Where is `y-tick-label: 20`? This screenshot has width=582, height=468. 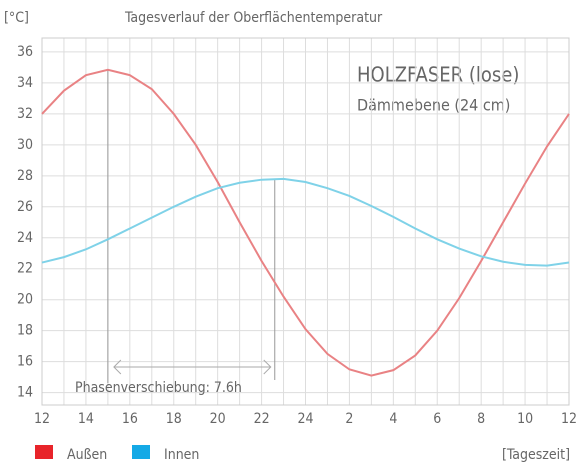
y-tick-label: 20 is located at coordinates (25, 300).